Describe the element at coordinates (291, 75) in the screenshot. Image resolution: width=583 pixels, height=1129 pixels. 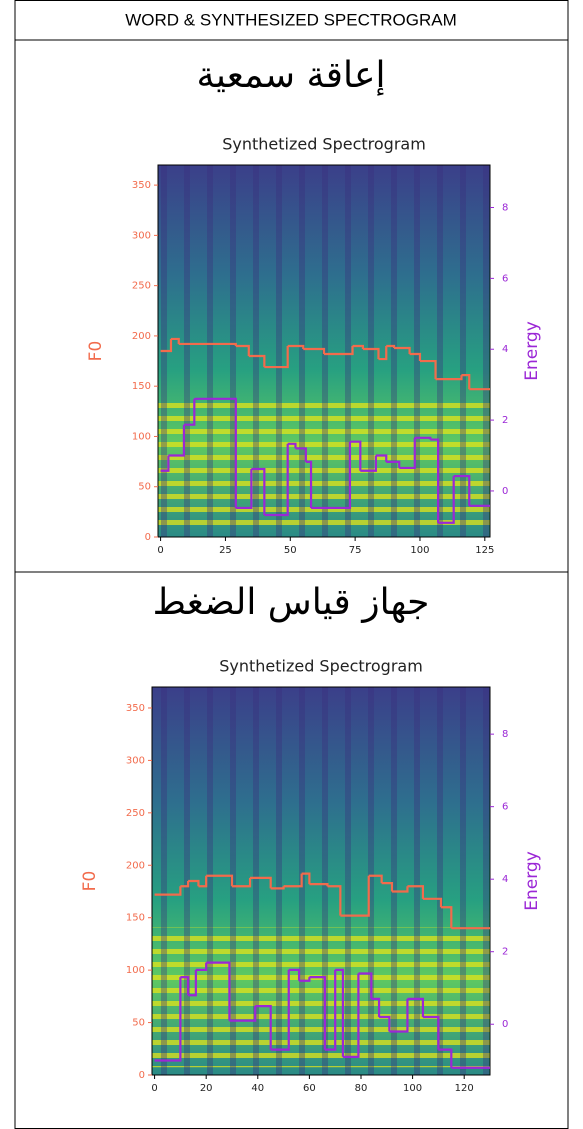
I see `word: إعاقة سمعية` at that location.